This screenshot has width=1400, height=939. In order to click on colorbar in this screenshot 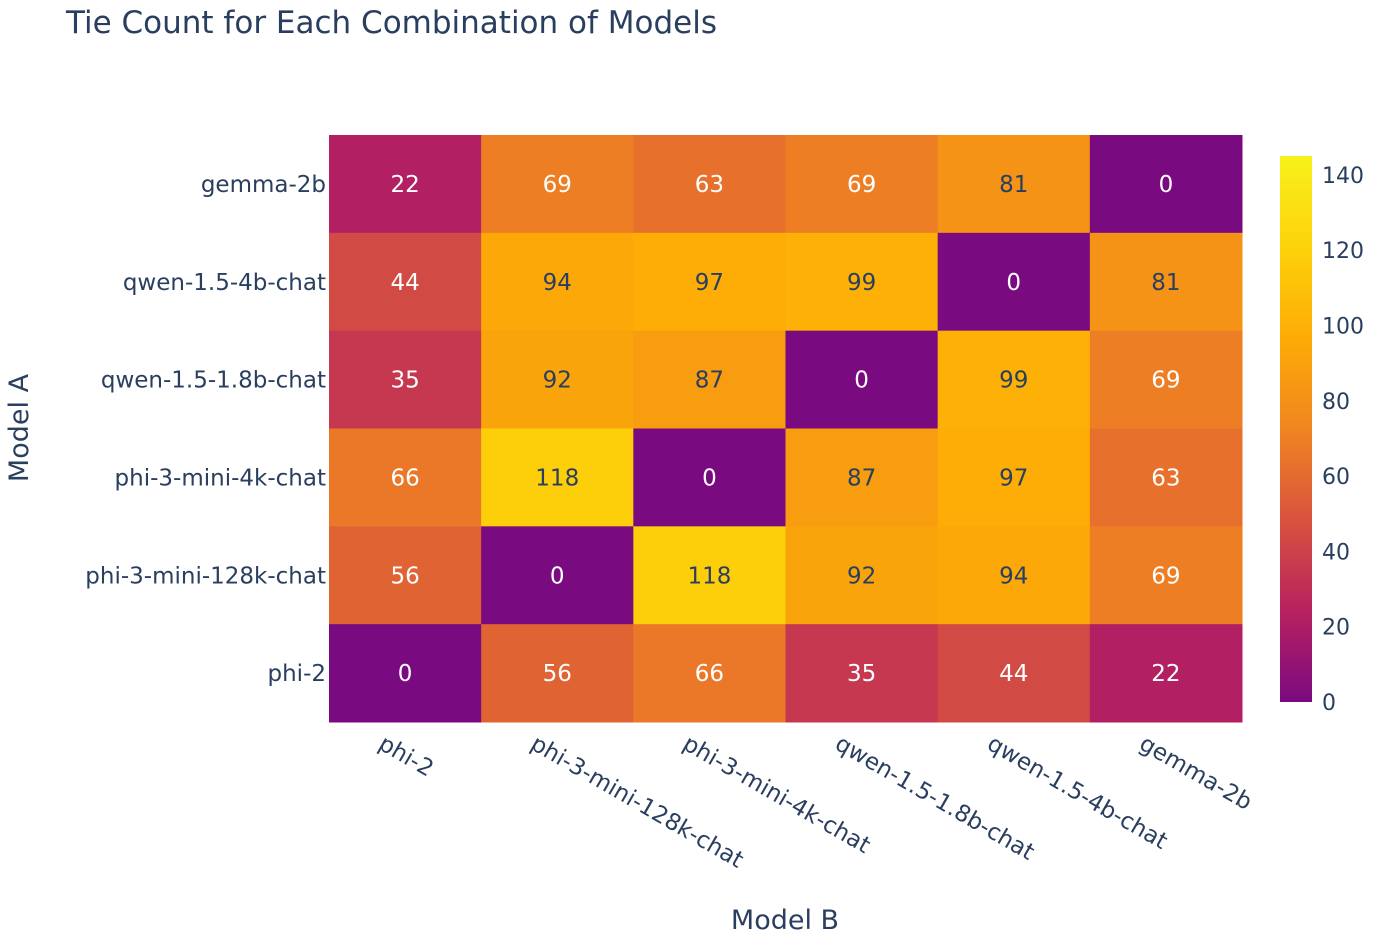, I will do `click(1296, 429)`.